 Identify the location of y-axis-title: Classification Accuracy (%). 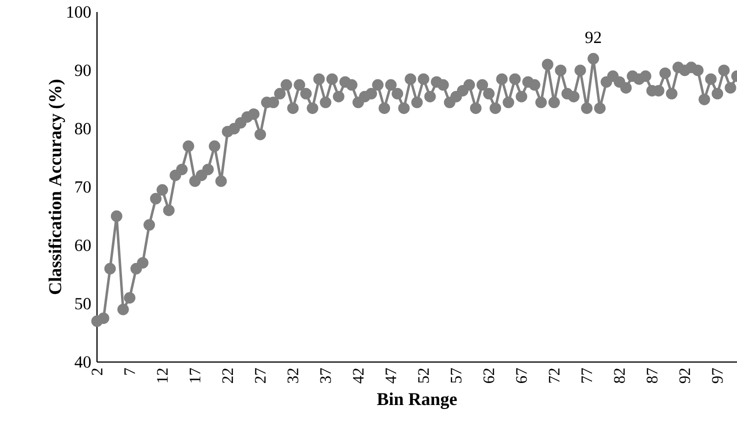
(56, 187).